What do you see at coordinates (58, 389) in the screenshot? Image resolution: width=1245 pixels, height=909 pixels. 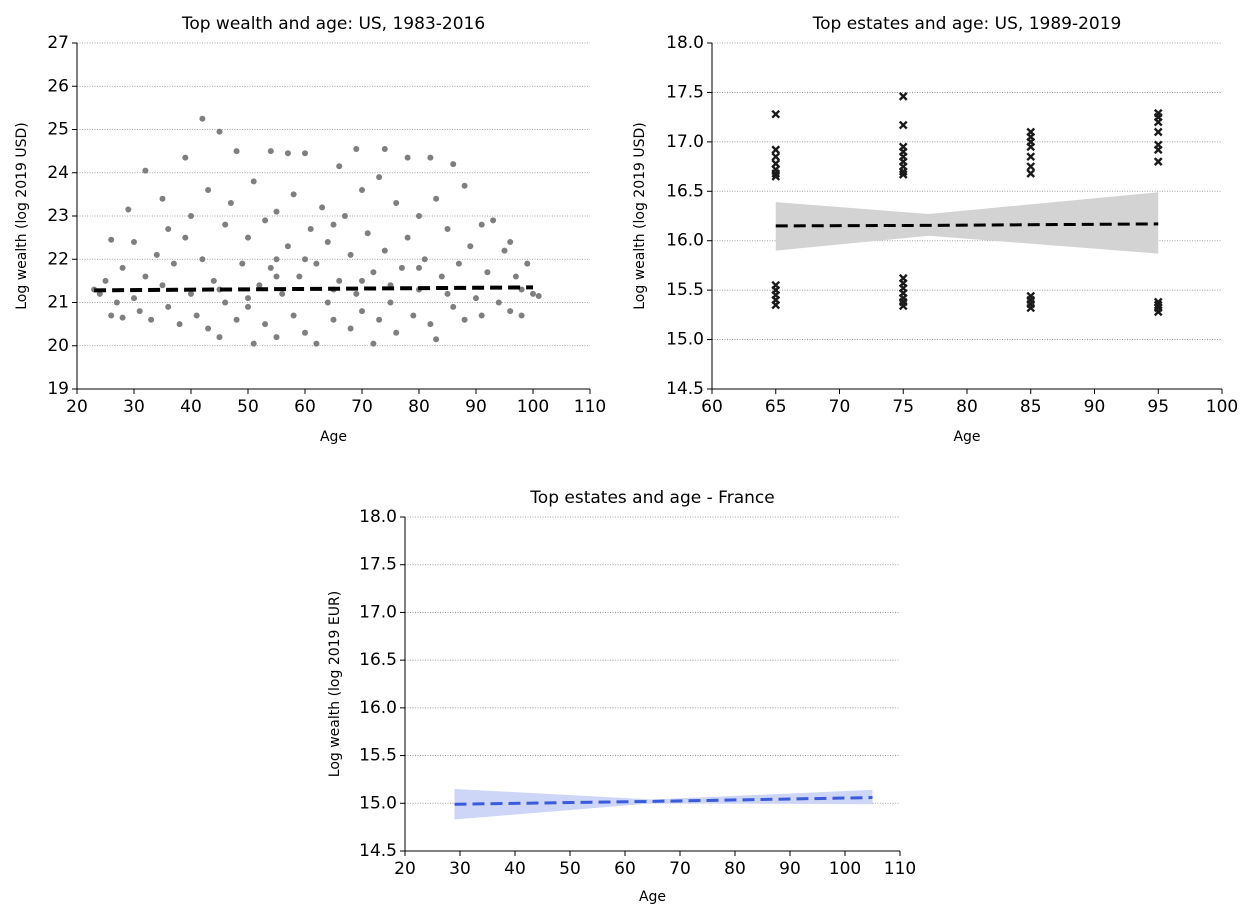 I see `y-tick-label: 19` at bounding box center [58, 389].